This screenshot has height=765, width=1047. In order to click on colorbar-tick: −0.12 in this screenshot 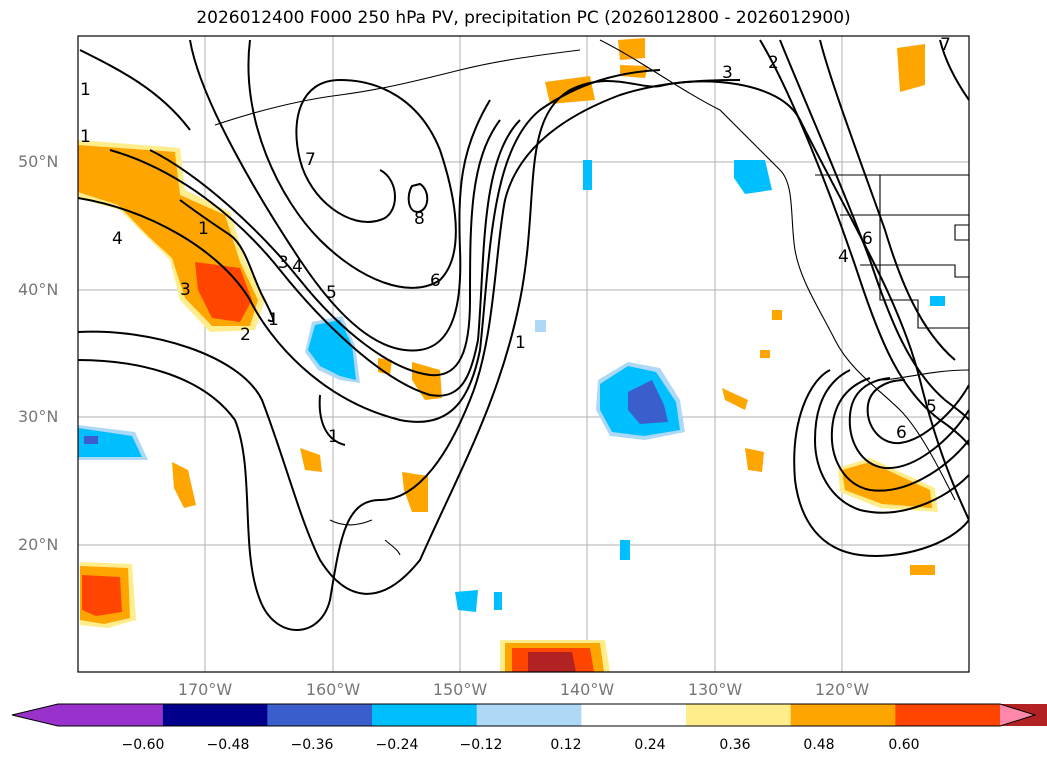, I will do `click(481, 745)`.